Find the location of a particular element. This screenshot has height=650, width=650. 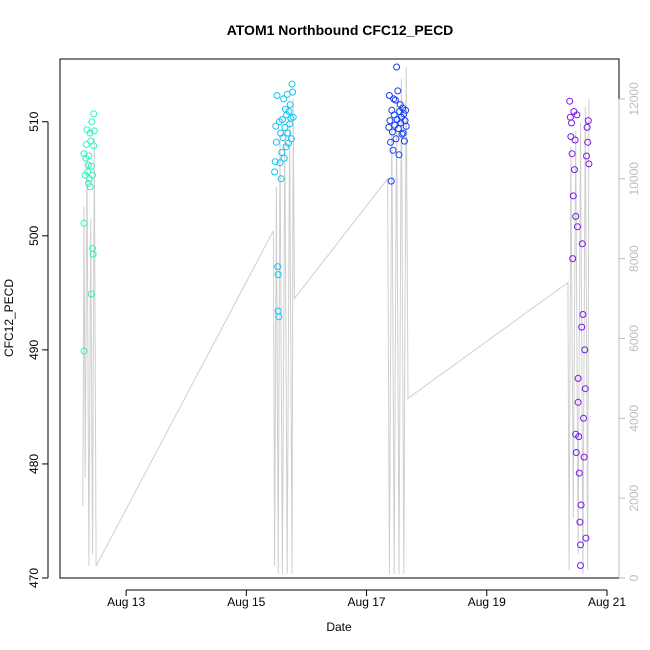

x-tick-label: Aug 21 is located at coordinates (607, 602).